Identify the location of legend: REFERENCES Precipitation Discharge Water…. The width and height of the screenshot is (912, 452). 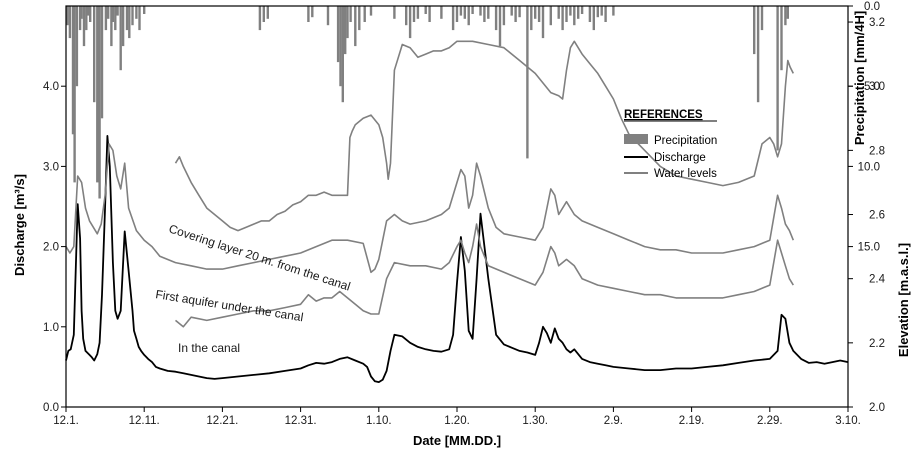
(670, 144).